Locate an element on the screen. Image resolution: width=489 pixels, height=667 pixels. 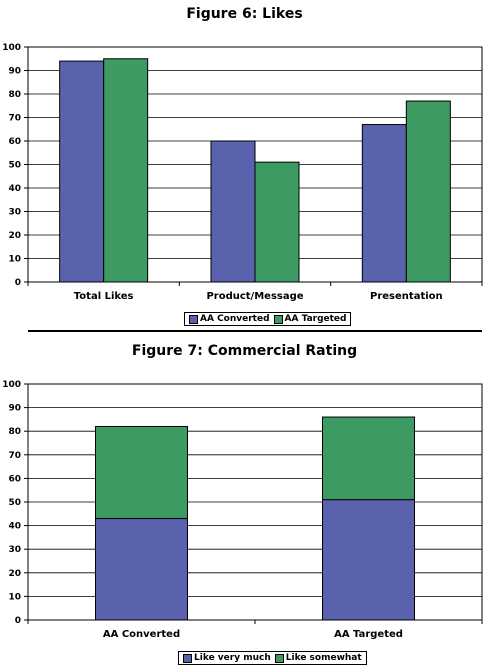
bar-aa-targeted-product-message is located at coordinates (277, 222).